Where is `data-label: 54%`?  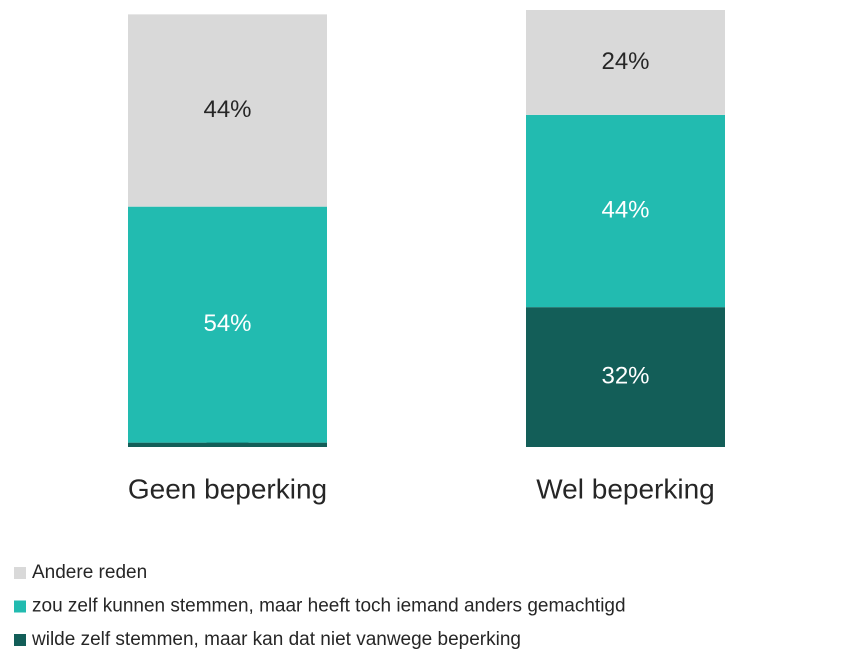
data-label: 54% is located at coordinates (227, 323).